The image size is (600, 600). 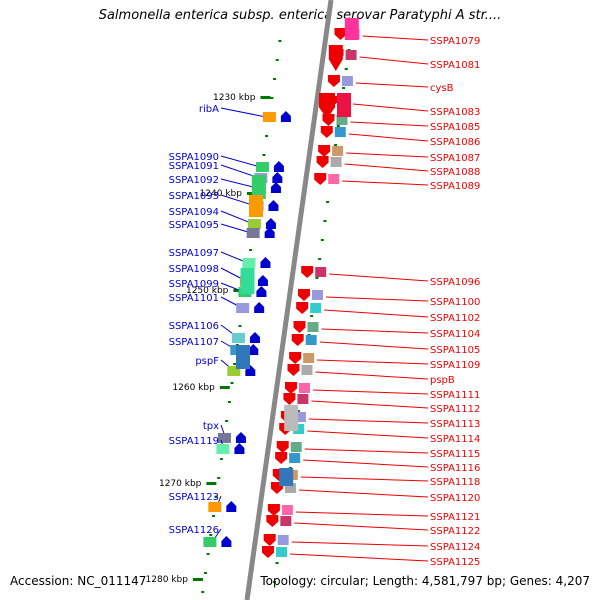 I want to click on gene-label-right: SSPA1085, so click(x=455, y=127).